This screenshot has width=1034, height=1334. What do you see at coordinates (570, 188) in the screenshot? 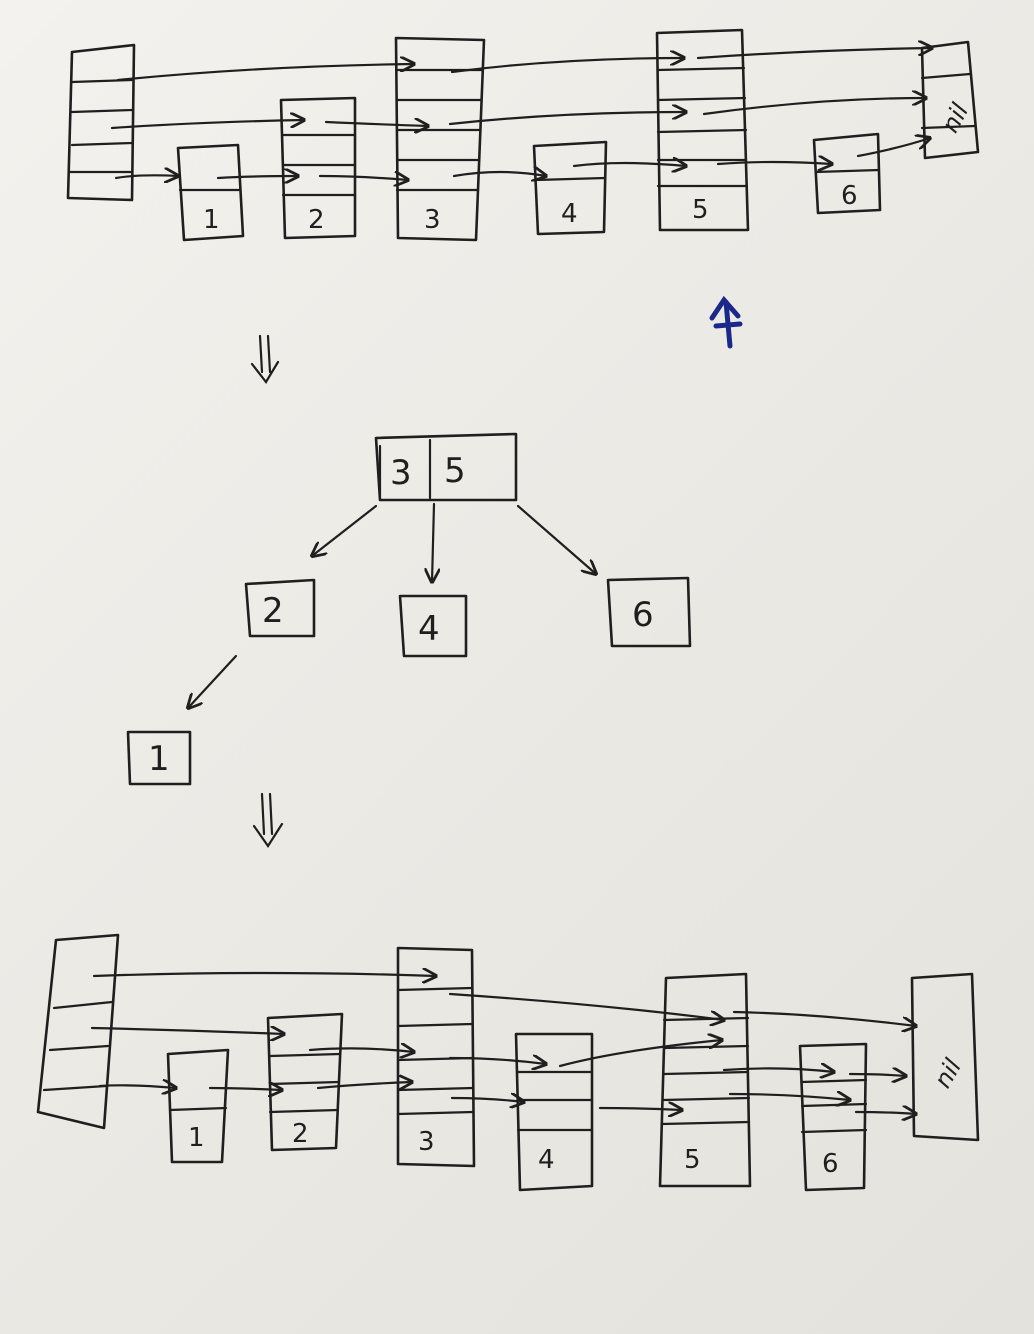
I see `top-node-4: 4` at bounding box center [570, 188].